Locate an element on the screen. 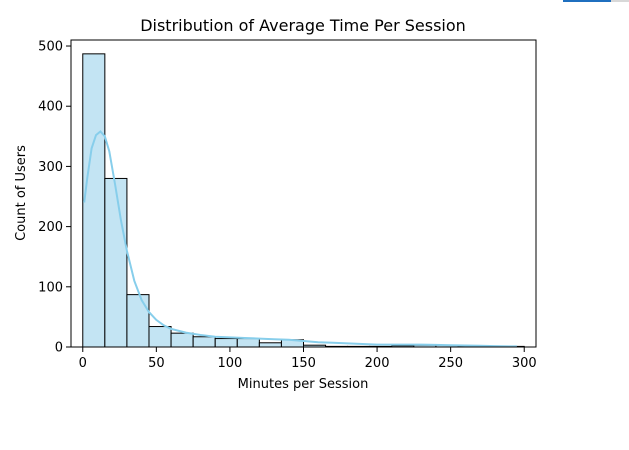 The image size is (629, 450). x-tick-label: 100 is located at coordinates (230, 363).